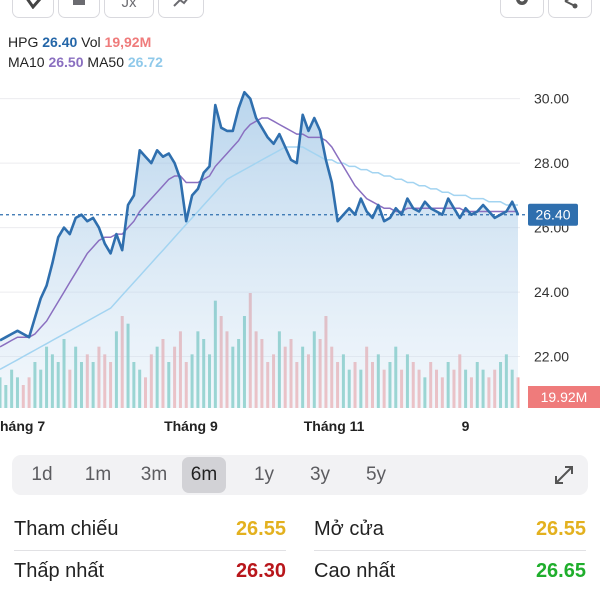 Image resolution: width=600 pixels, height=600 pixels. Describe the element at coordinates (376, 474) in the screenshot. I see `range-button-5y: 5y` at that location.